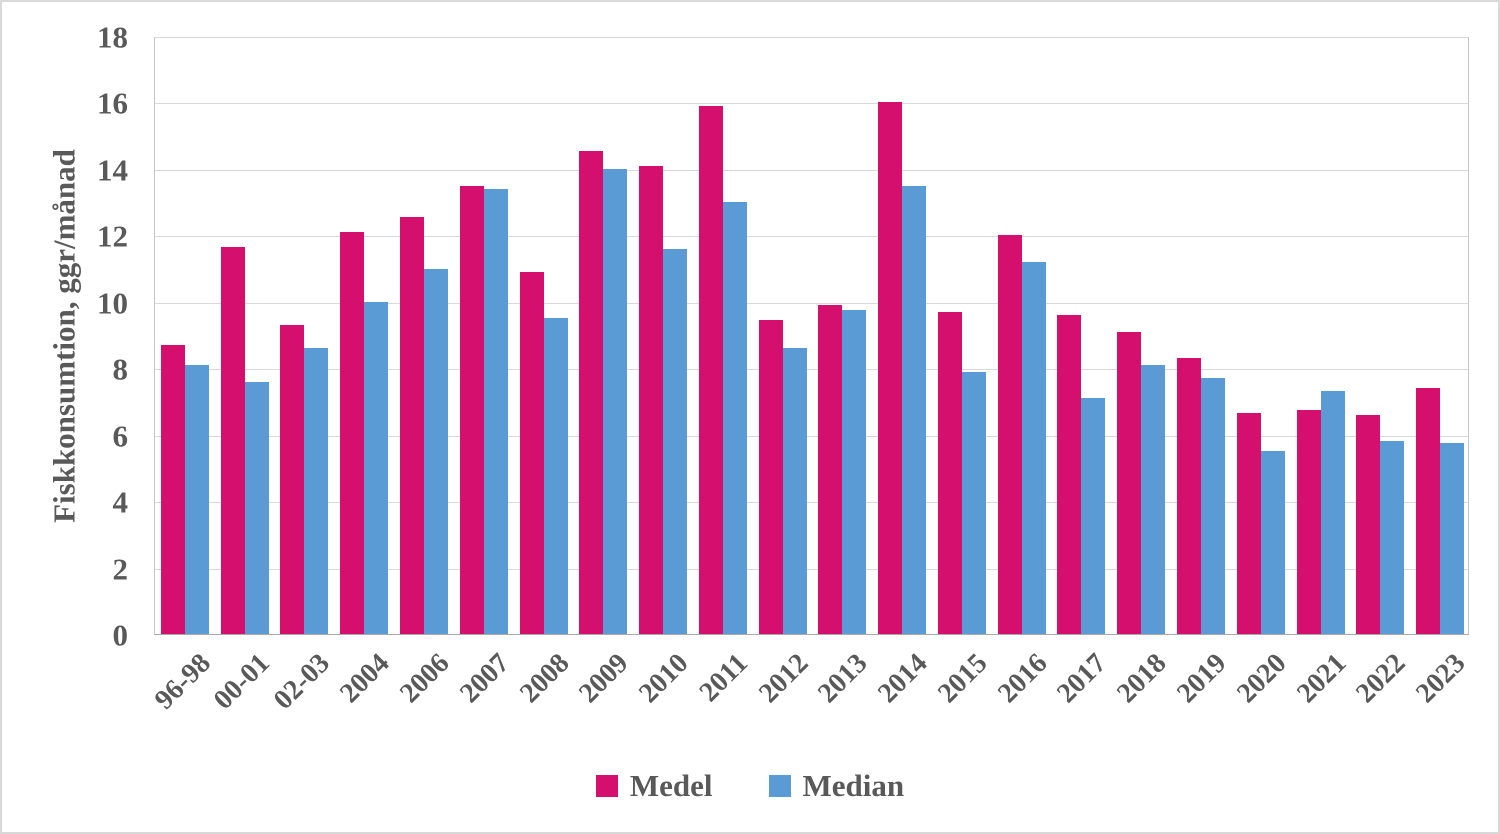  Describe the element at coordinates (112, 236) in the screenshot. I see `y-tick-label-12: 12` at that location.